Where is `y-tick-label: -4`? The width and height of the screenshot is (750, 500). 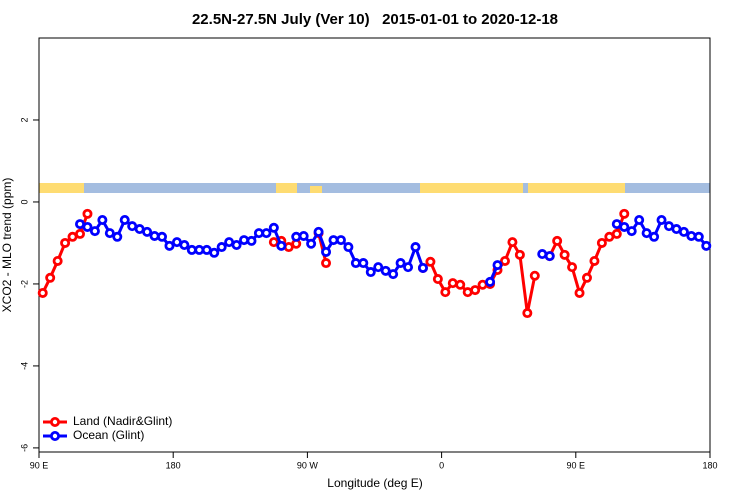 y-tick-label: -4 is located at coordinates (24, 366).